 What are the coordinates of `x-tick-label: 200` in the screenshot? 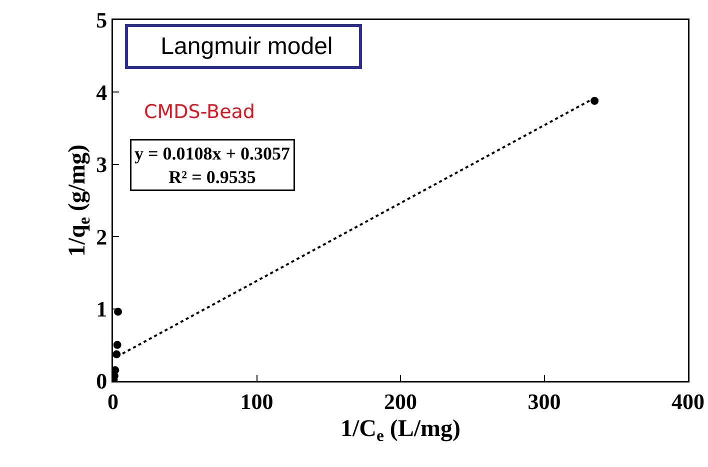 It's located at (400, 401).